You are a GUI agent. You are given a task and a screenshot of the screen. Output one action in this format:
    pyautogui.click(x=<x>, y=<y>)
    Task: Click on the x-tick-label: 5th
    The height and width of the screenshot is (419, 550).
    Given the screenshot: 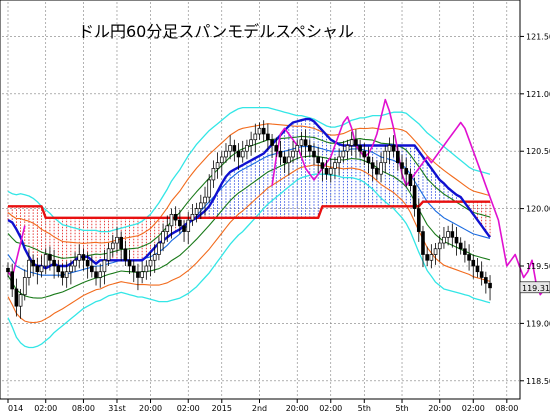 What is the action you would take?
    pyautogui.click(x=364, y=408)
    